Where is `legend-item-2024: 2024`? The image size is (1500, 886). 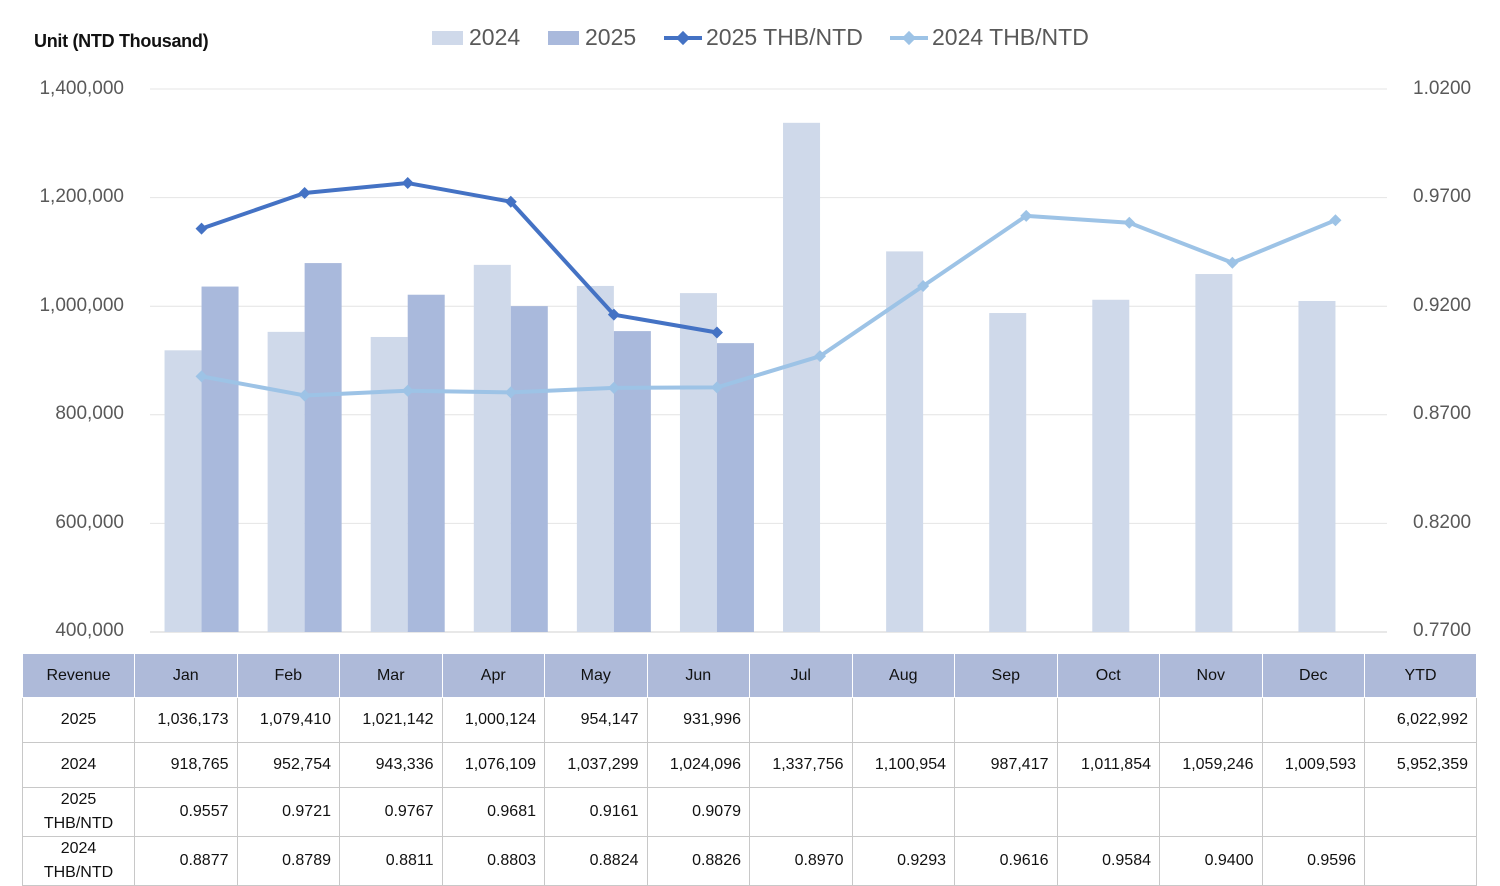 legend-item-2024: 2024 is located at coordinates (476, 37).